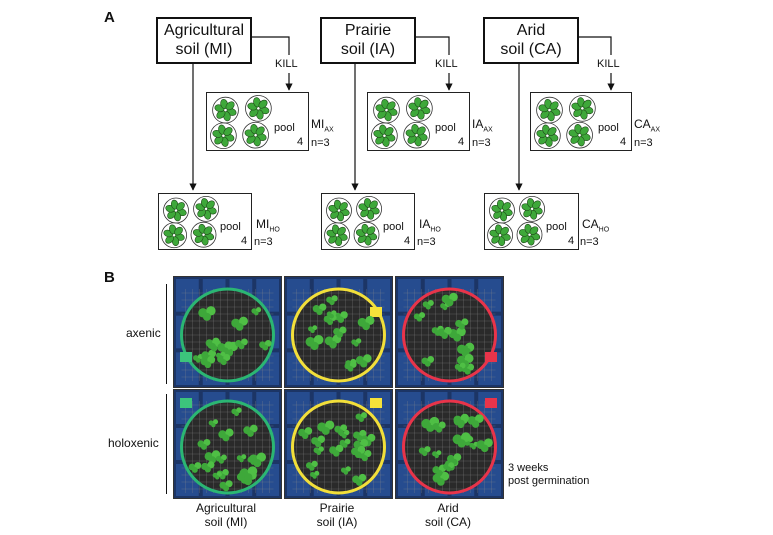  Describe the element at coordinates (528, 468) in the screenshot. I see `time-note-line1: 3 weeks` at that location.